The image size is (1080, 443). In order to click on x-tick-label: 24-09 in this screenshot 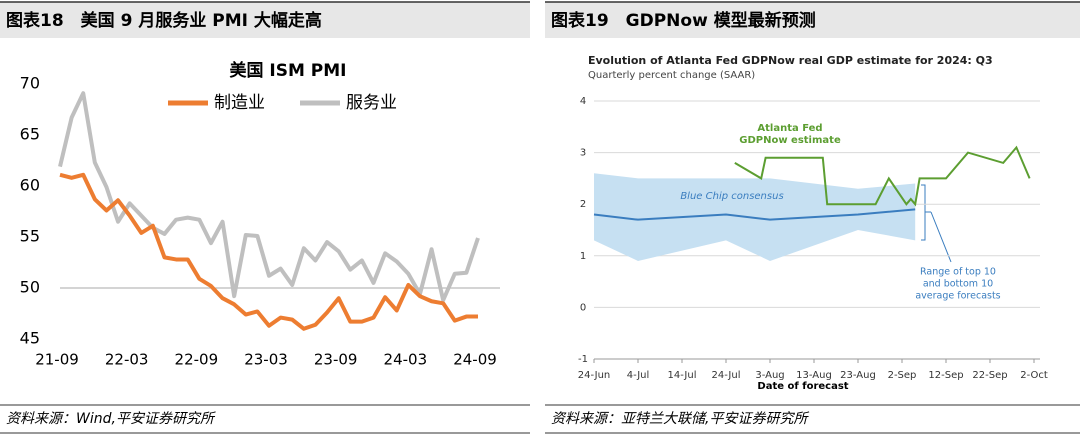, I will do `click(475, 360)`.